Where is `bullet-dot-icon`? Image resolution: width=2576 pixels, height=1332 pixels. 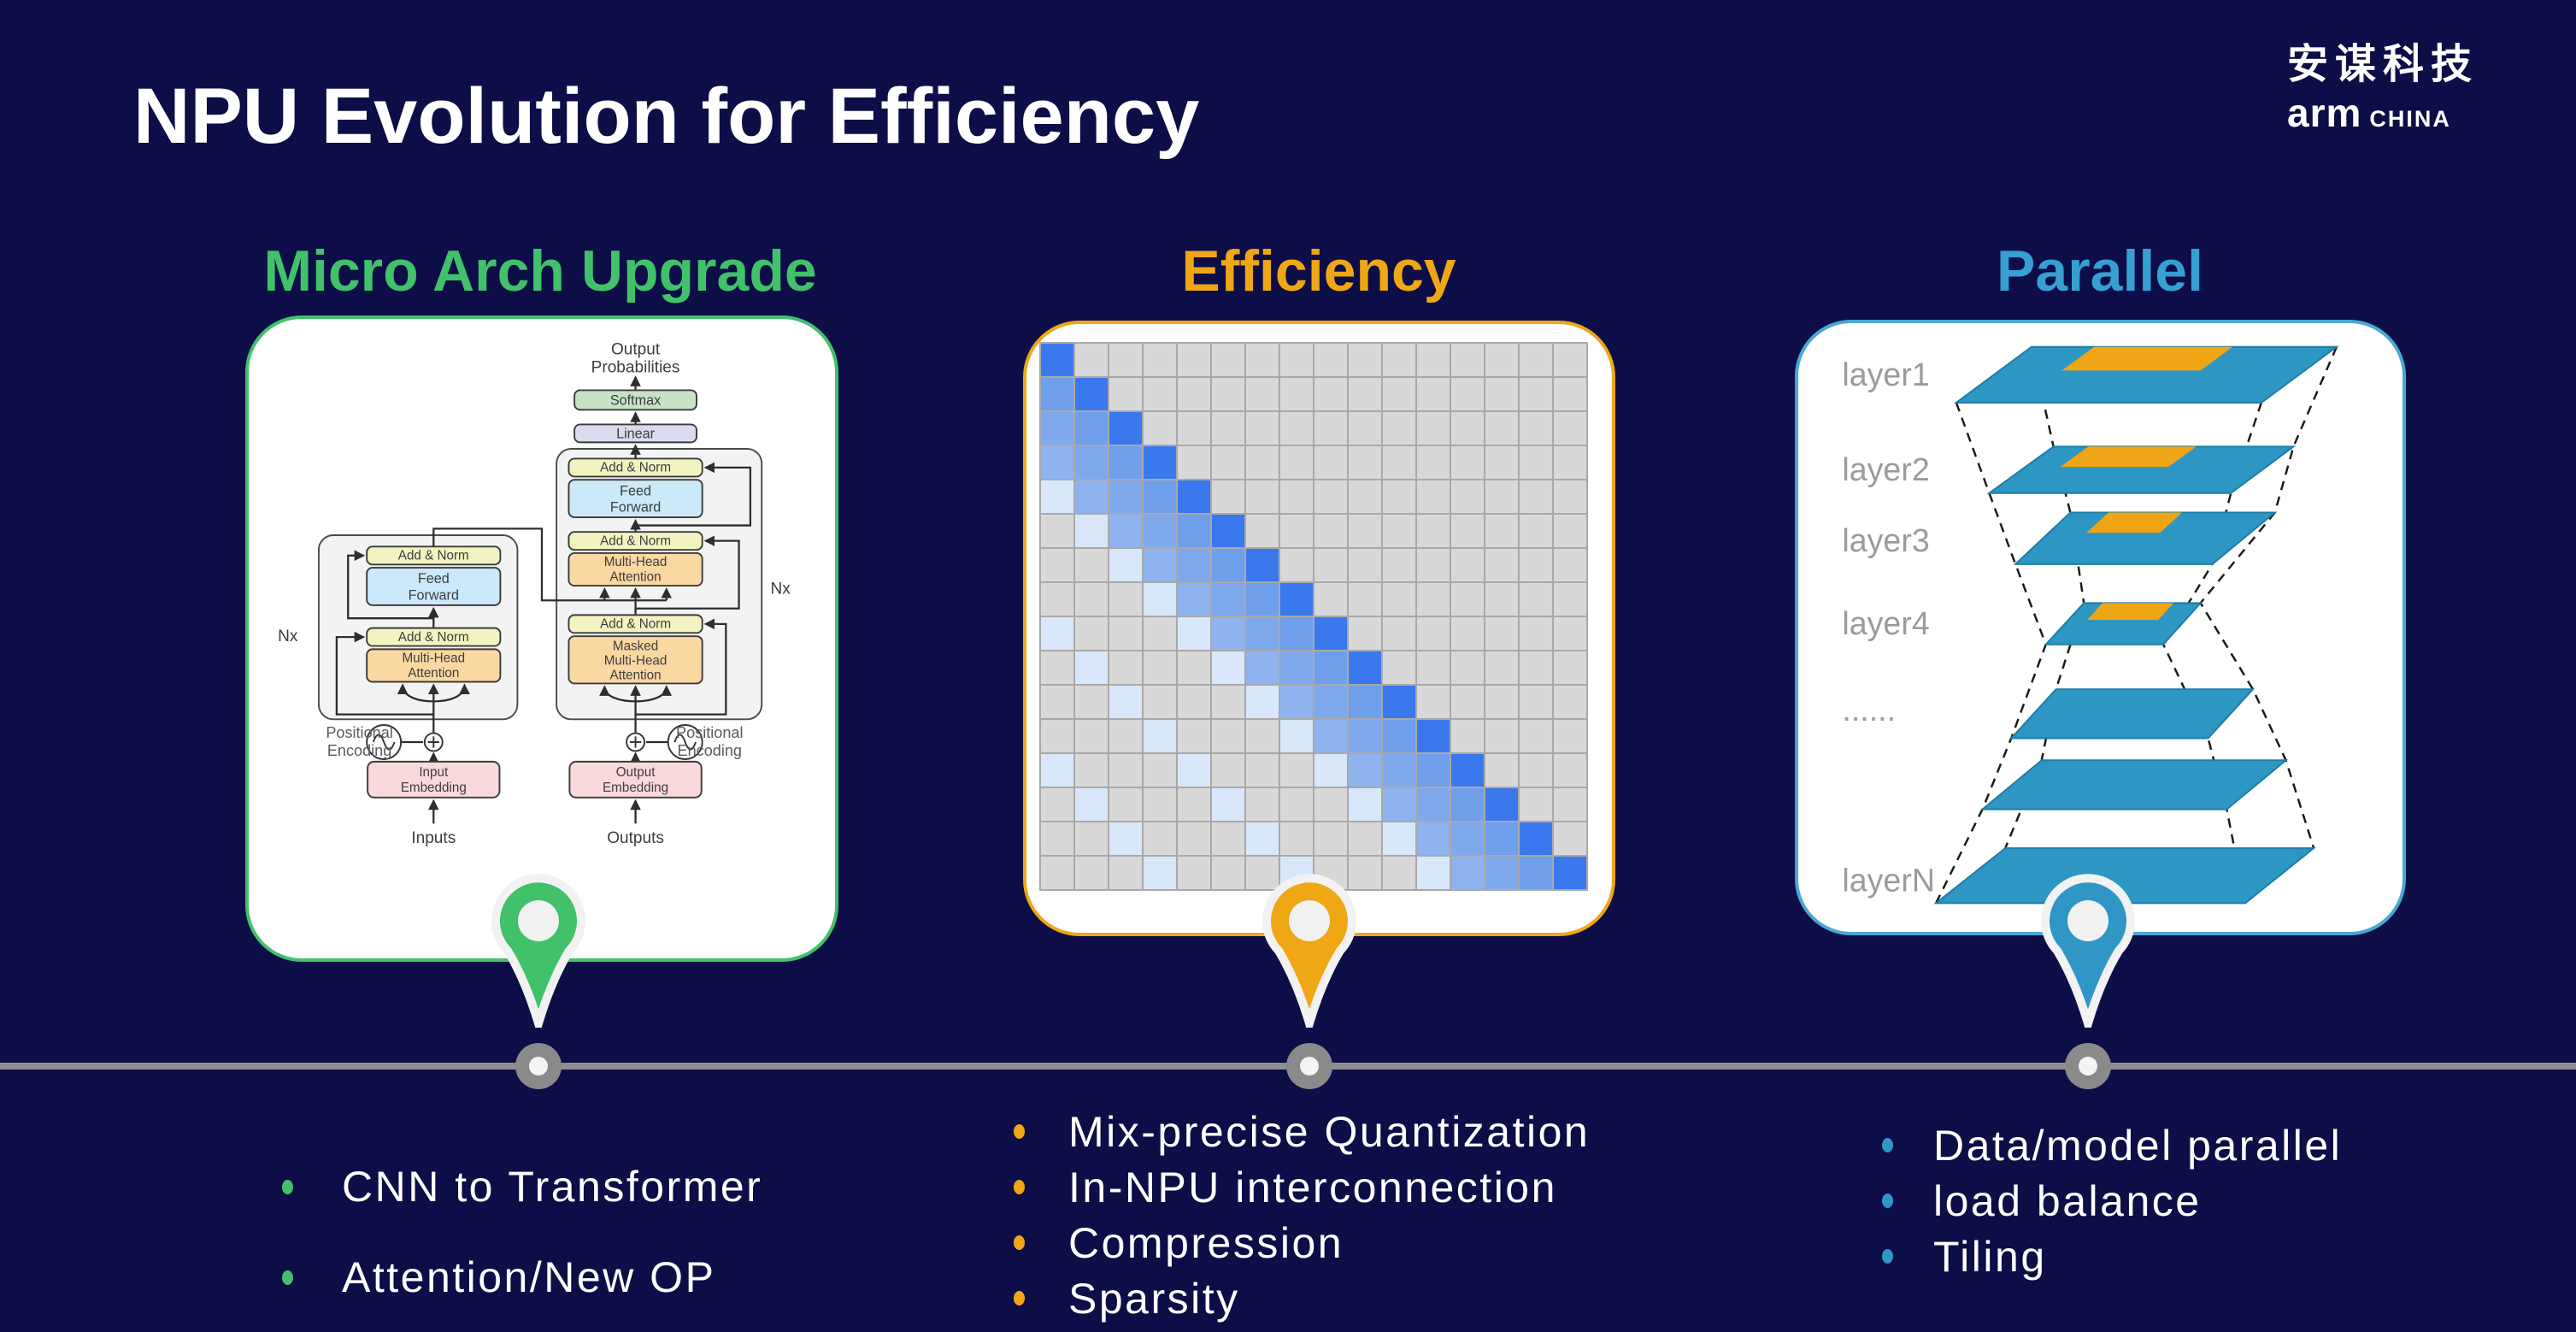
bullet-dot-icon is located at coordinates (287, 1186).